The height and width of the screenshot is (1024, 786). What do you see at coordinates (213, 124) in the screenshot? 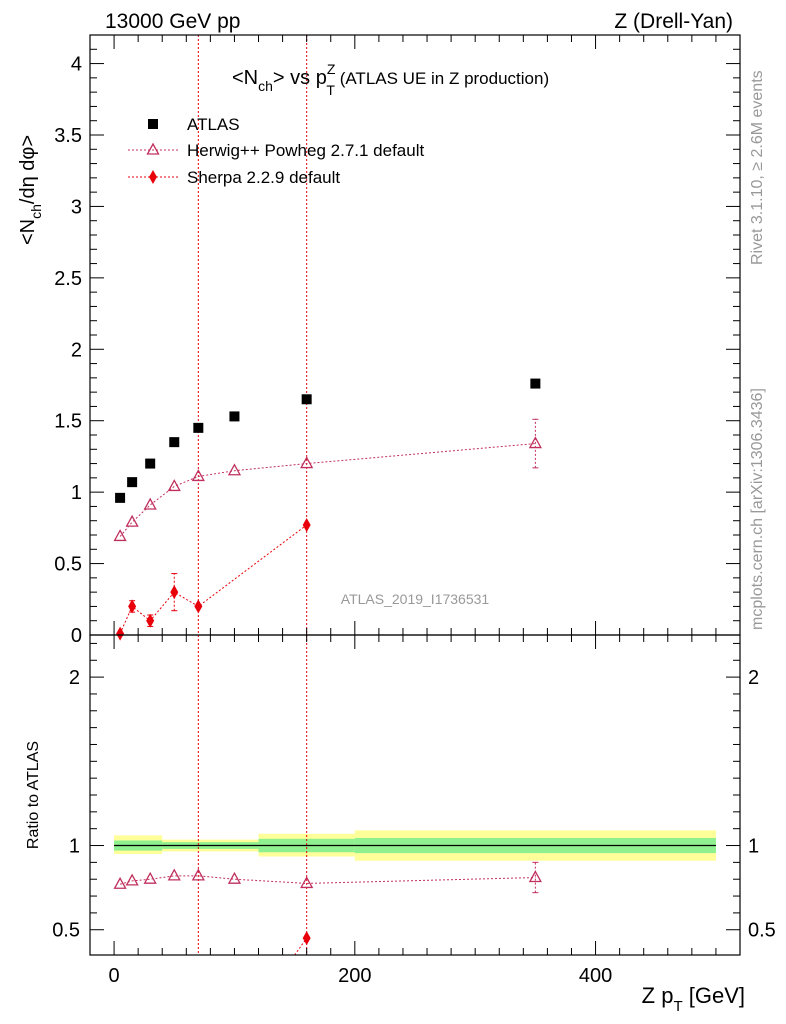
I see `legend-label: ATLAS` at bounding box center [213, 124].